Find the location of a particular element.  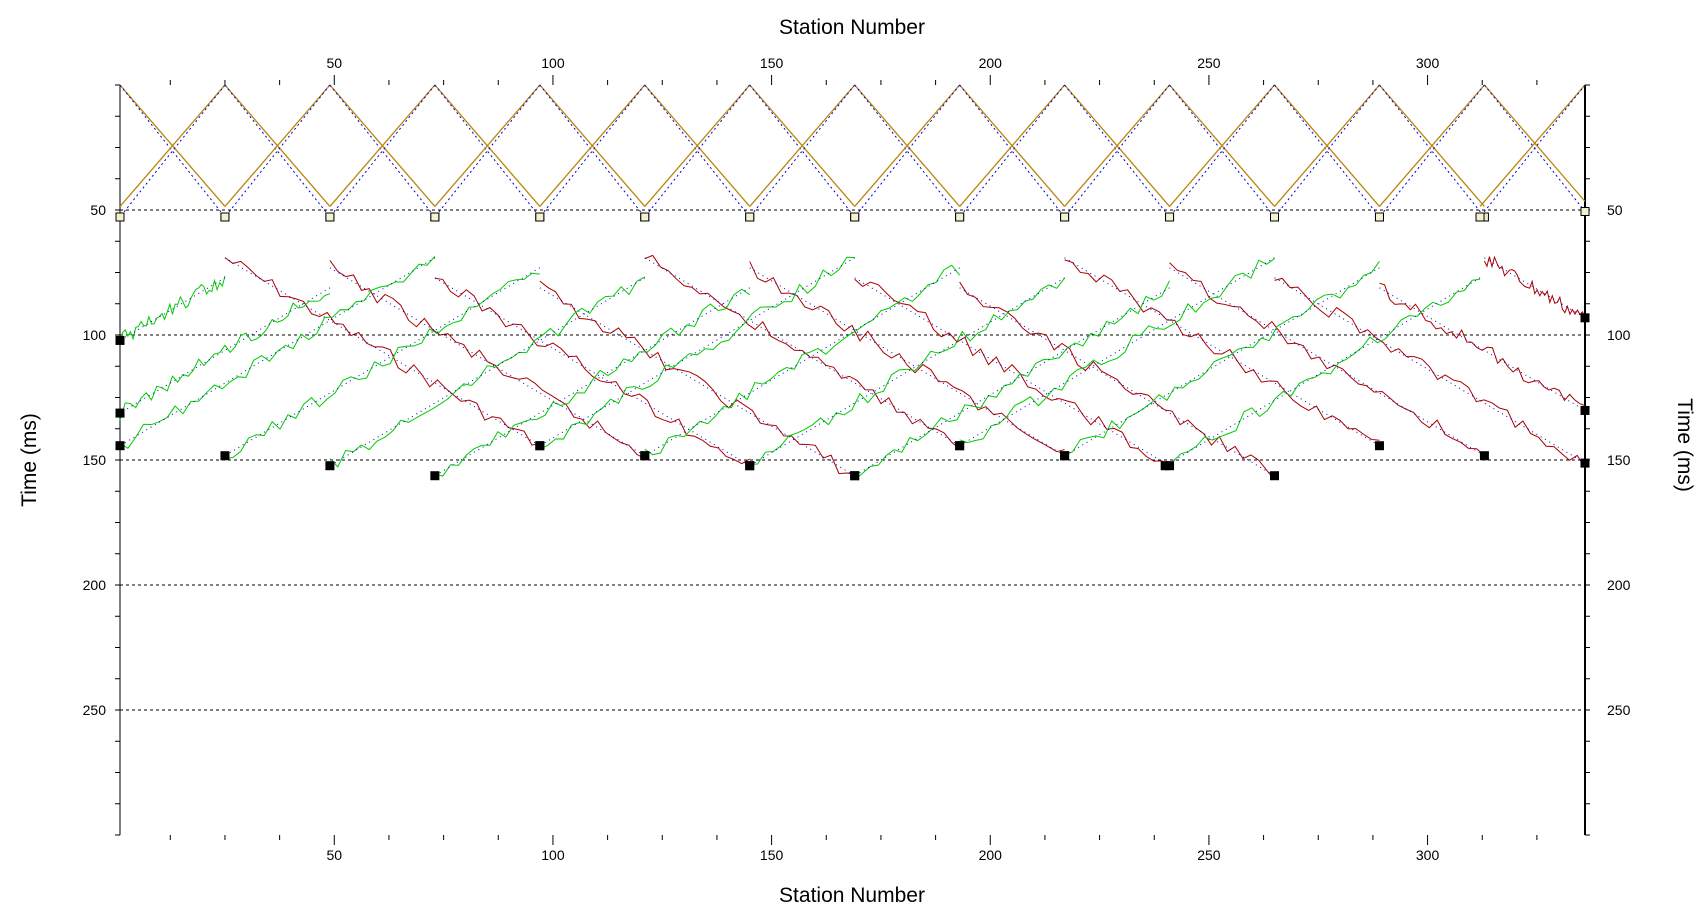

x-axis-title-top: Station Number is located at coordinates (852, 27).